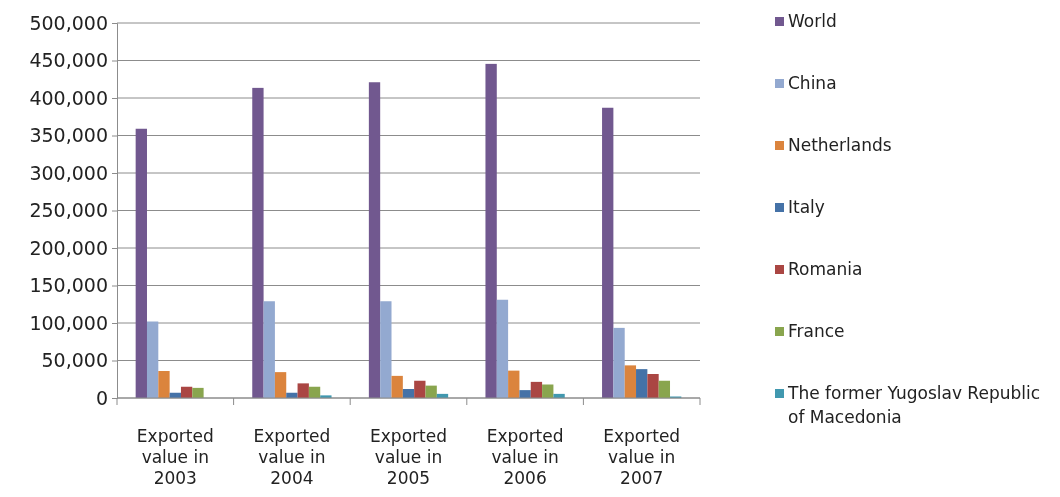 The height and width of the screenshot is (497, 1060). What do you see at coordinates (292, 457) in the screenshot?
I see `x-tick-label: Exported value in 2004` at bounding box center [292, 457].